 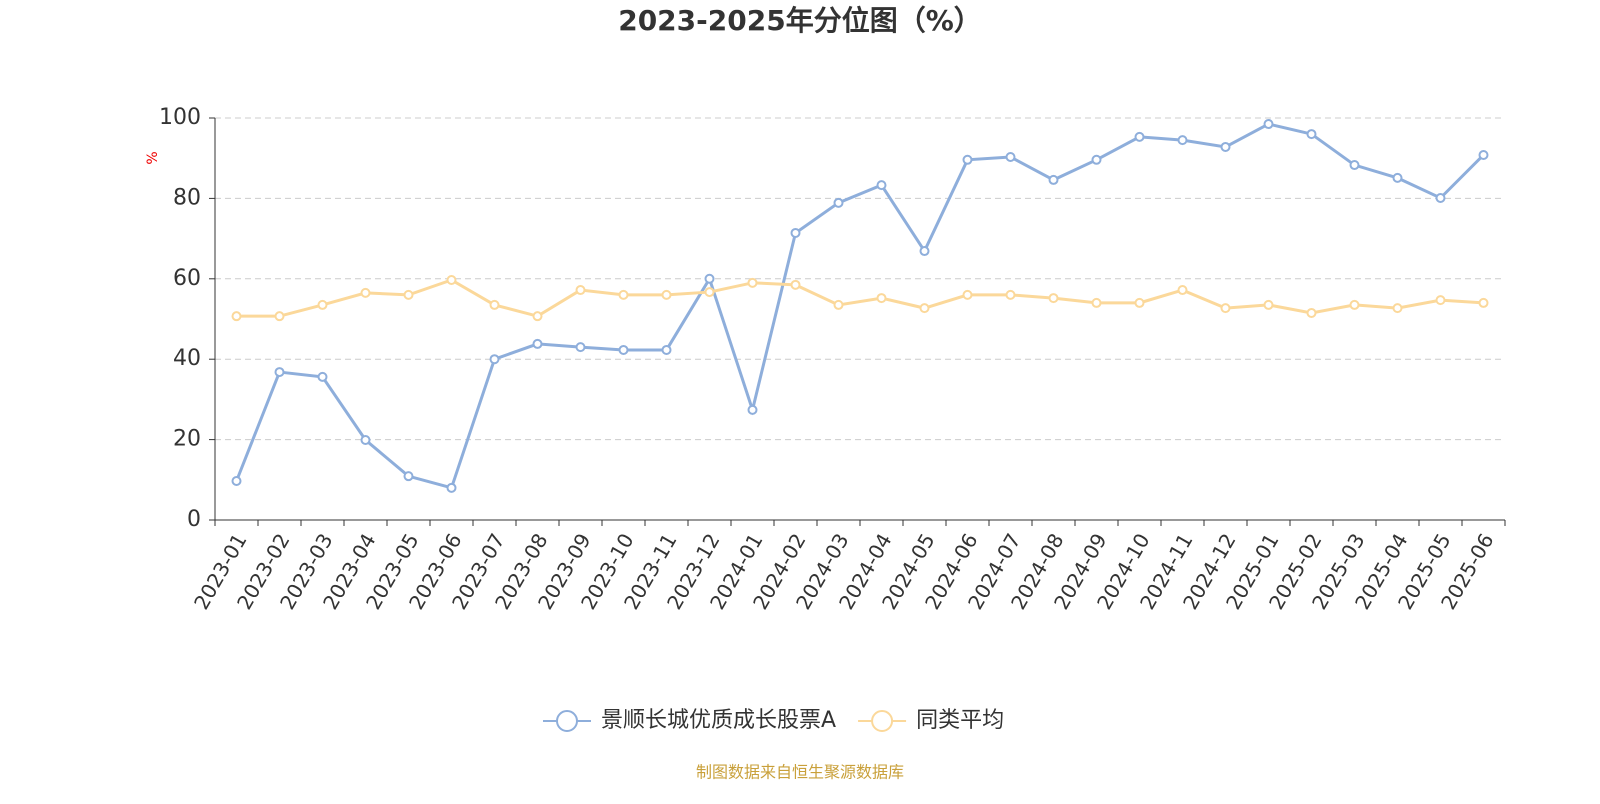 I want to click on y-tick-label: 40, so click(x=187, y=358).